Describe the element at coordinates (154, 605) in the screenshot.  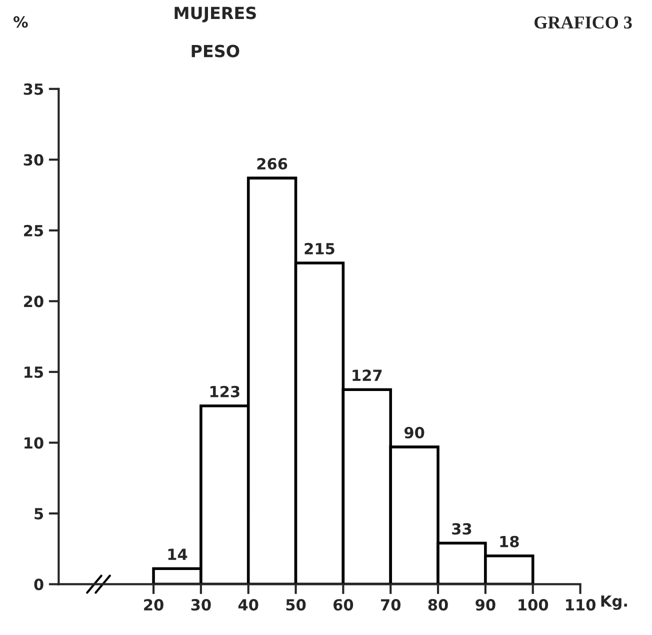
I see `x-tick-label: 20` at that location.